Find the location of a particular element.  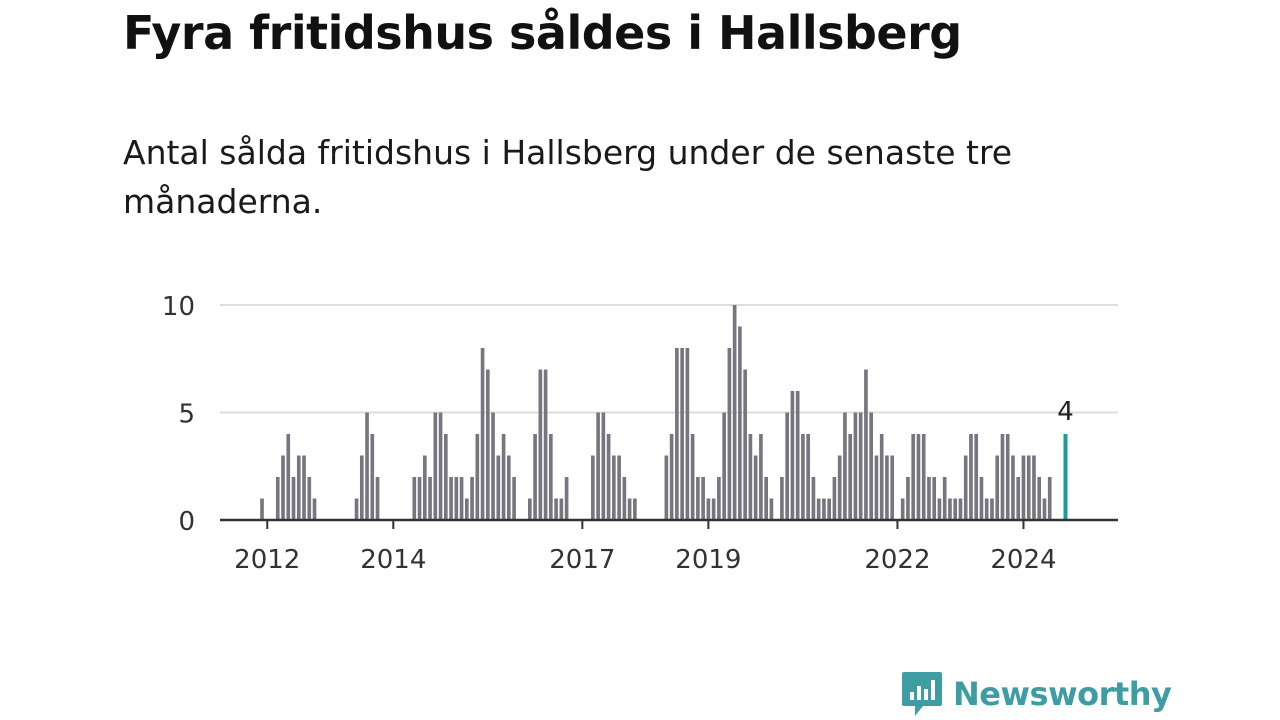

x-tick-label: 2024 is located at coordinates (1023, 560).